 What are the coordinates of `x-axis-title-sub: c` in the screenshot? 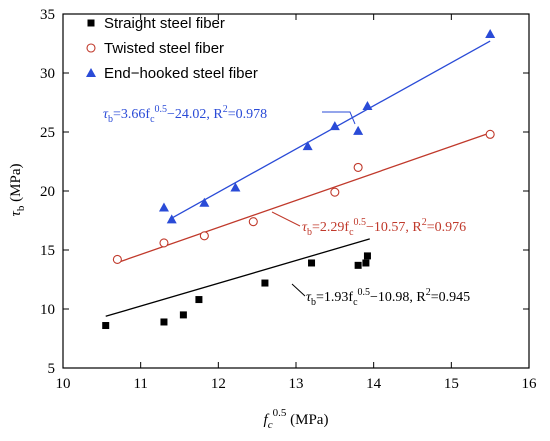 It's located at (270, 425).